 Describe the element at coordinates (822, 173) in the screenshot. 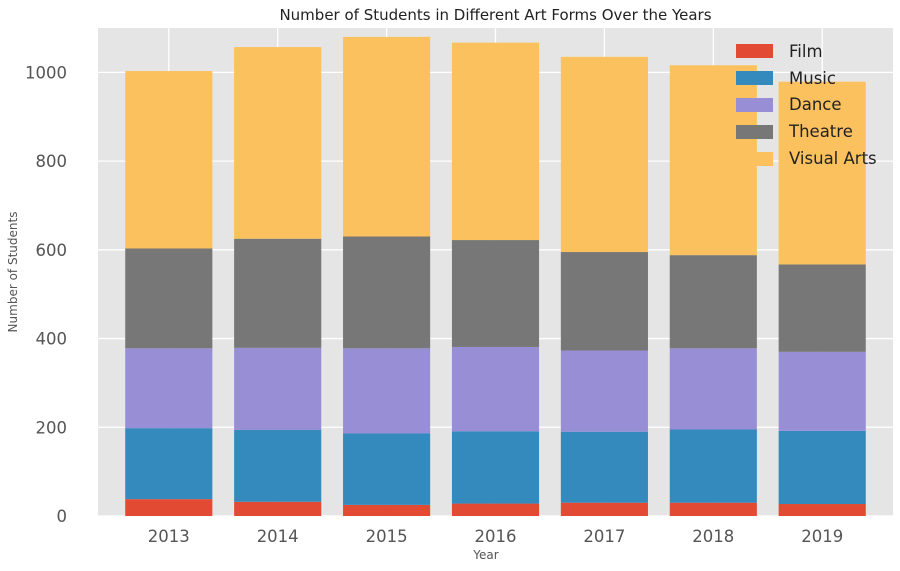

I see `bar-visual-arts-2019` at that location.